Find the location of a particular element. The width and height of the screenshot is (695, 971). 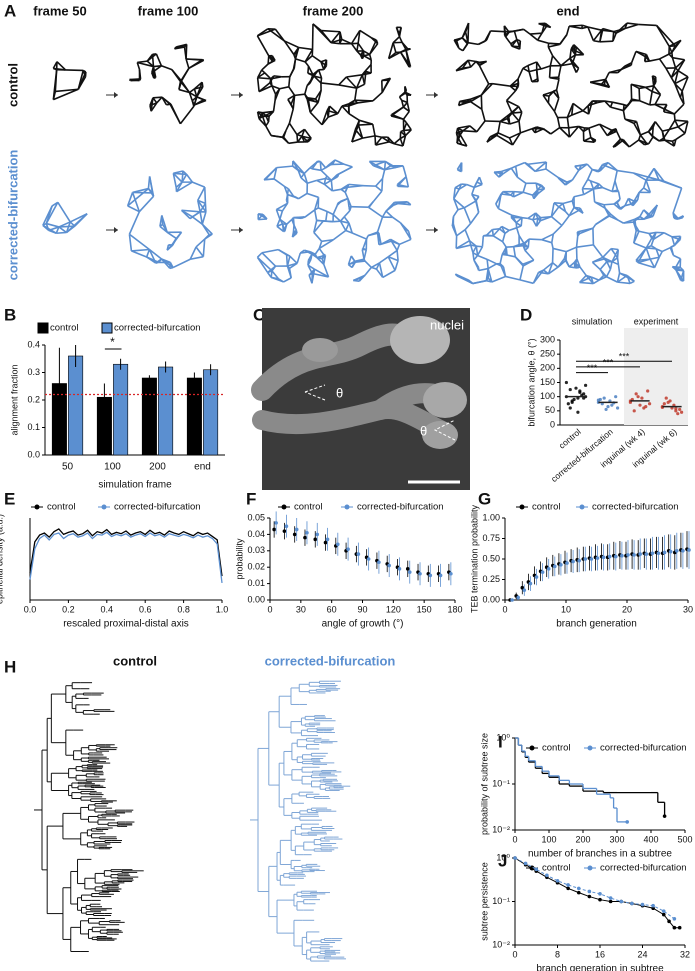

panel-label: A is located at coordinates (10, 10).